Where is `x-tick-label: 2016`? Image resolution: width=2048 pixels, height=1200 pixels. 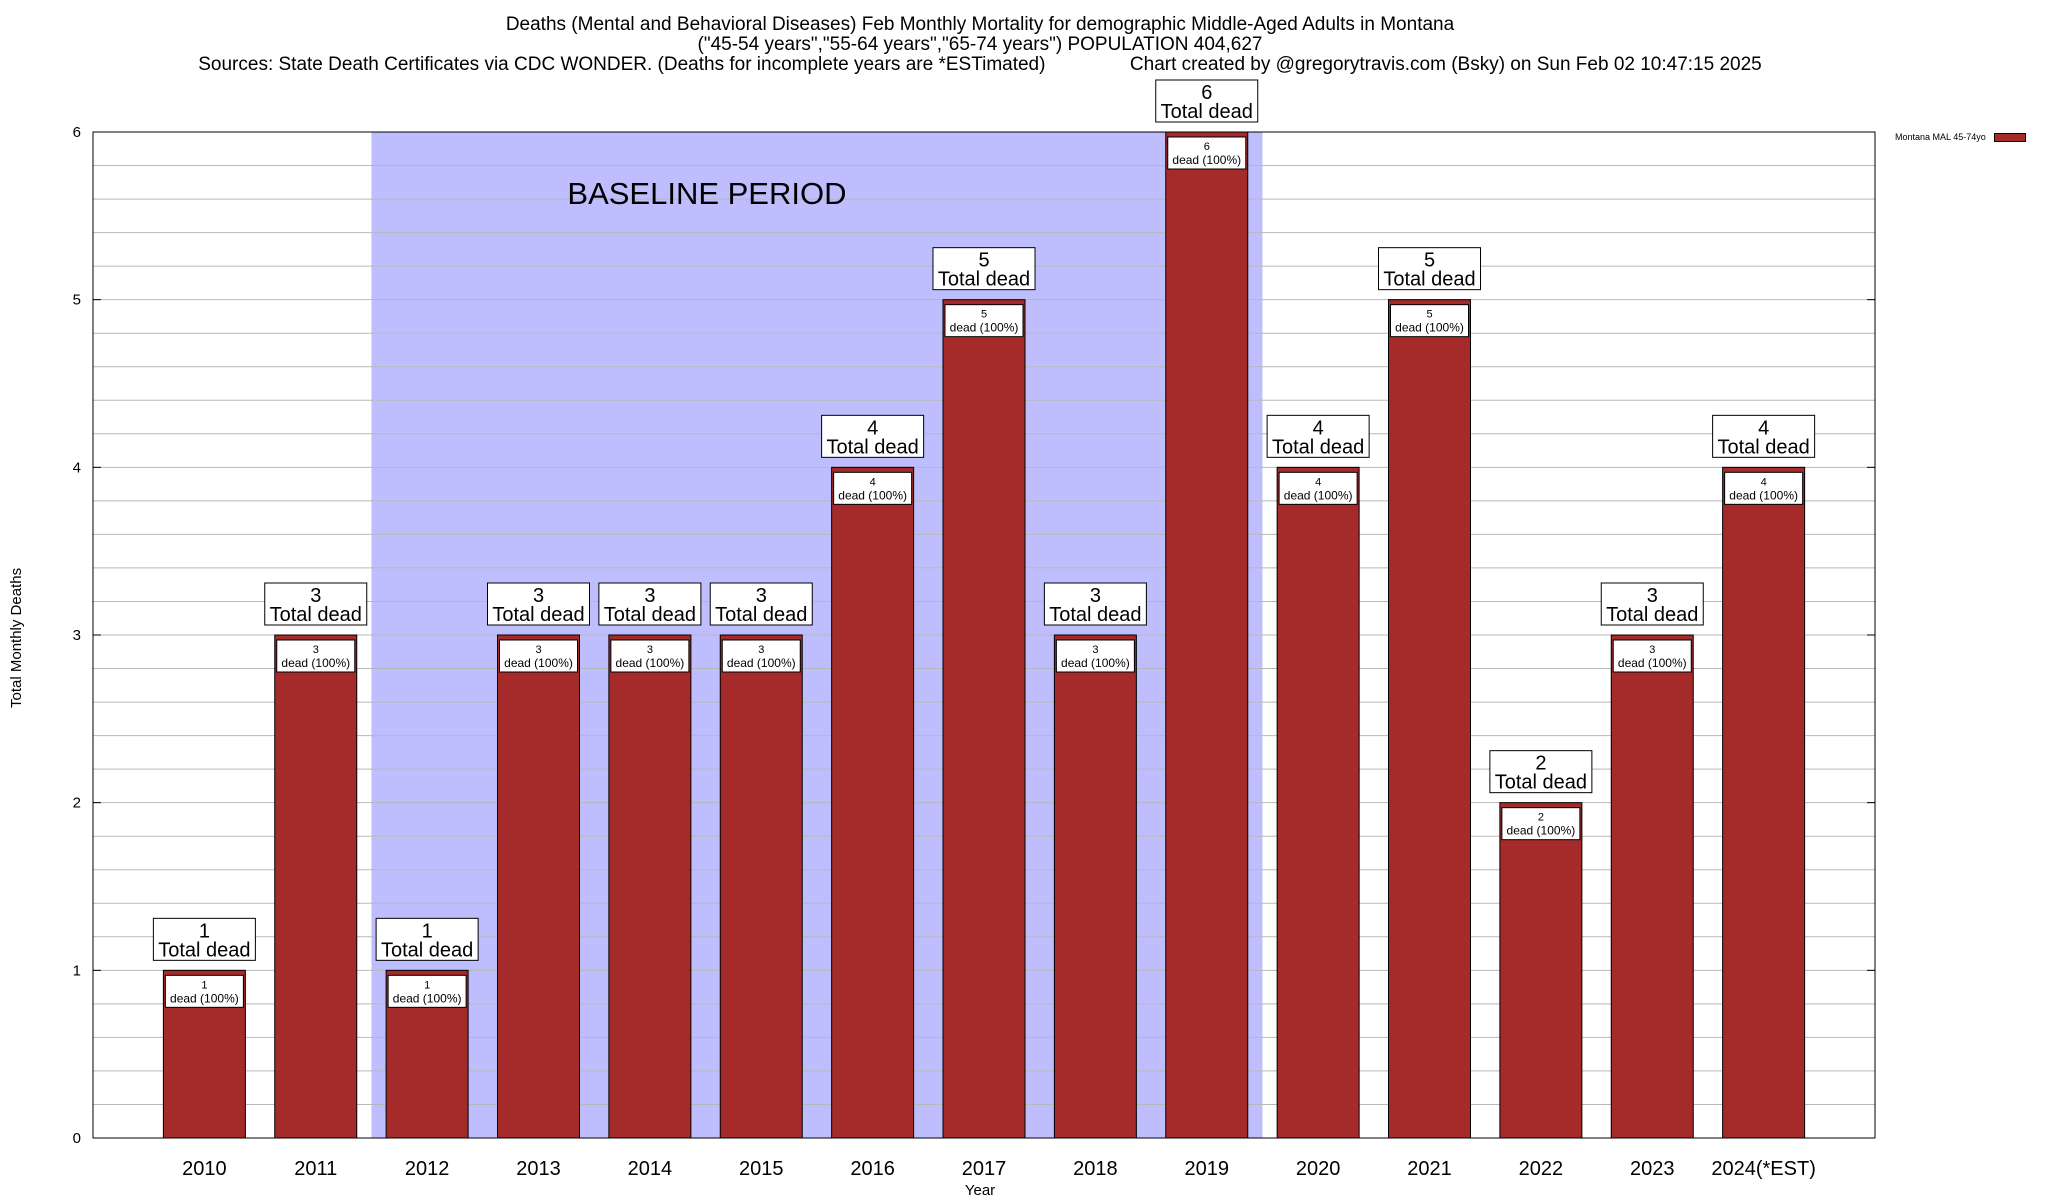 x-tick-label: 2016 is located at coordinates (872, 1169).